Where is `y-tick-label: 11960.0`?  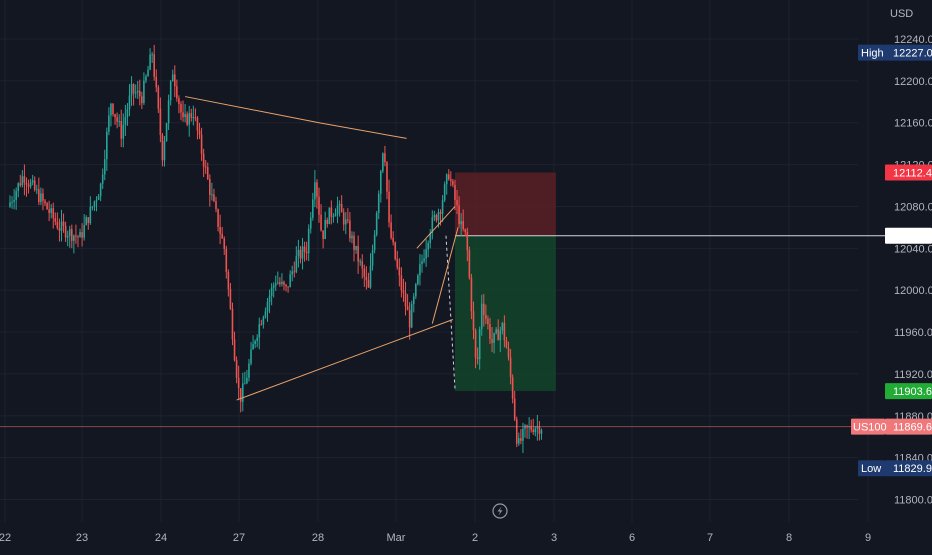 y-tick-label: 11960.0 is located at coordinates (913, 333).